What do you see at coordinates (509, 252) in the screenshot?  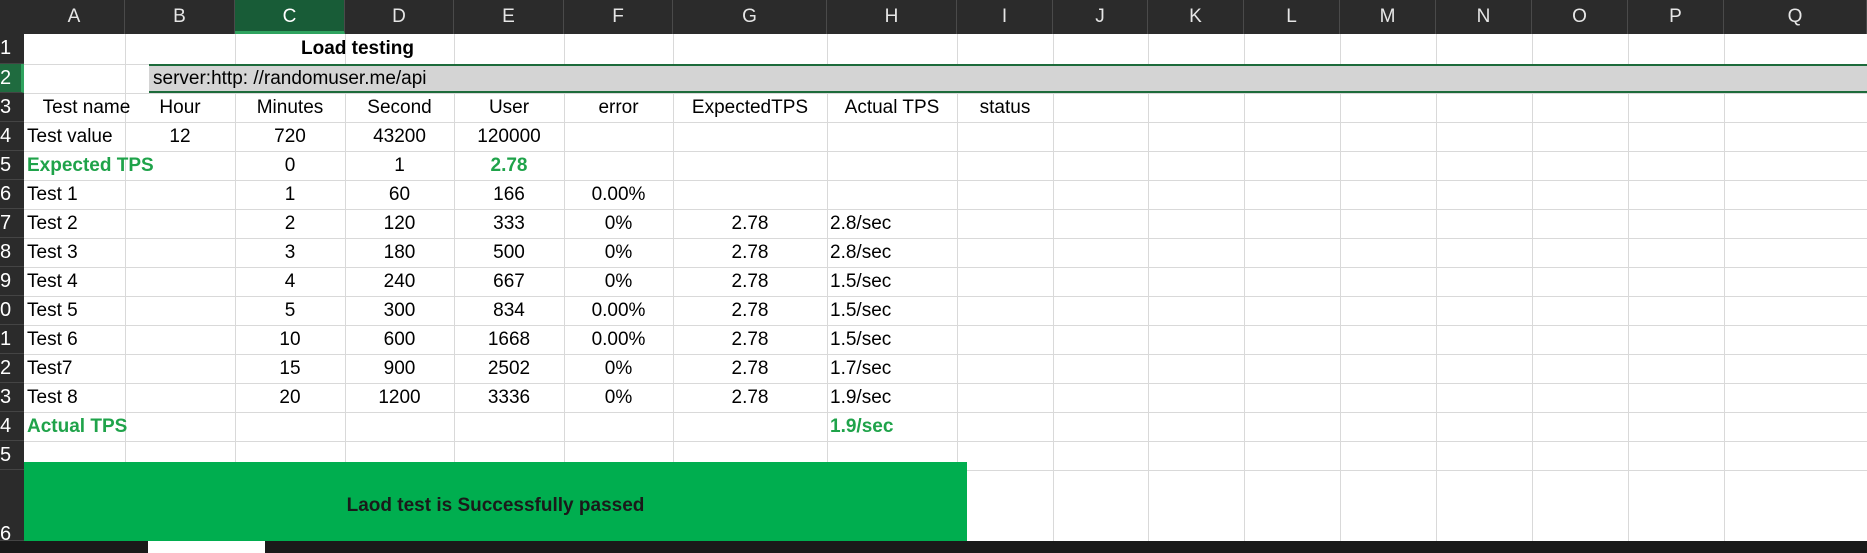 I see `test-user: 500` at bounding box center [509, 252].